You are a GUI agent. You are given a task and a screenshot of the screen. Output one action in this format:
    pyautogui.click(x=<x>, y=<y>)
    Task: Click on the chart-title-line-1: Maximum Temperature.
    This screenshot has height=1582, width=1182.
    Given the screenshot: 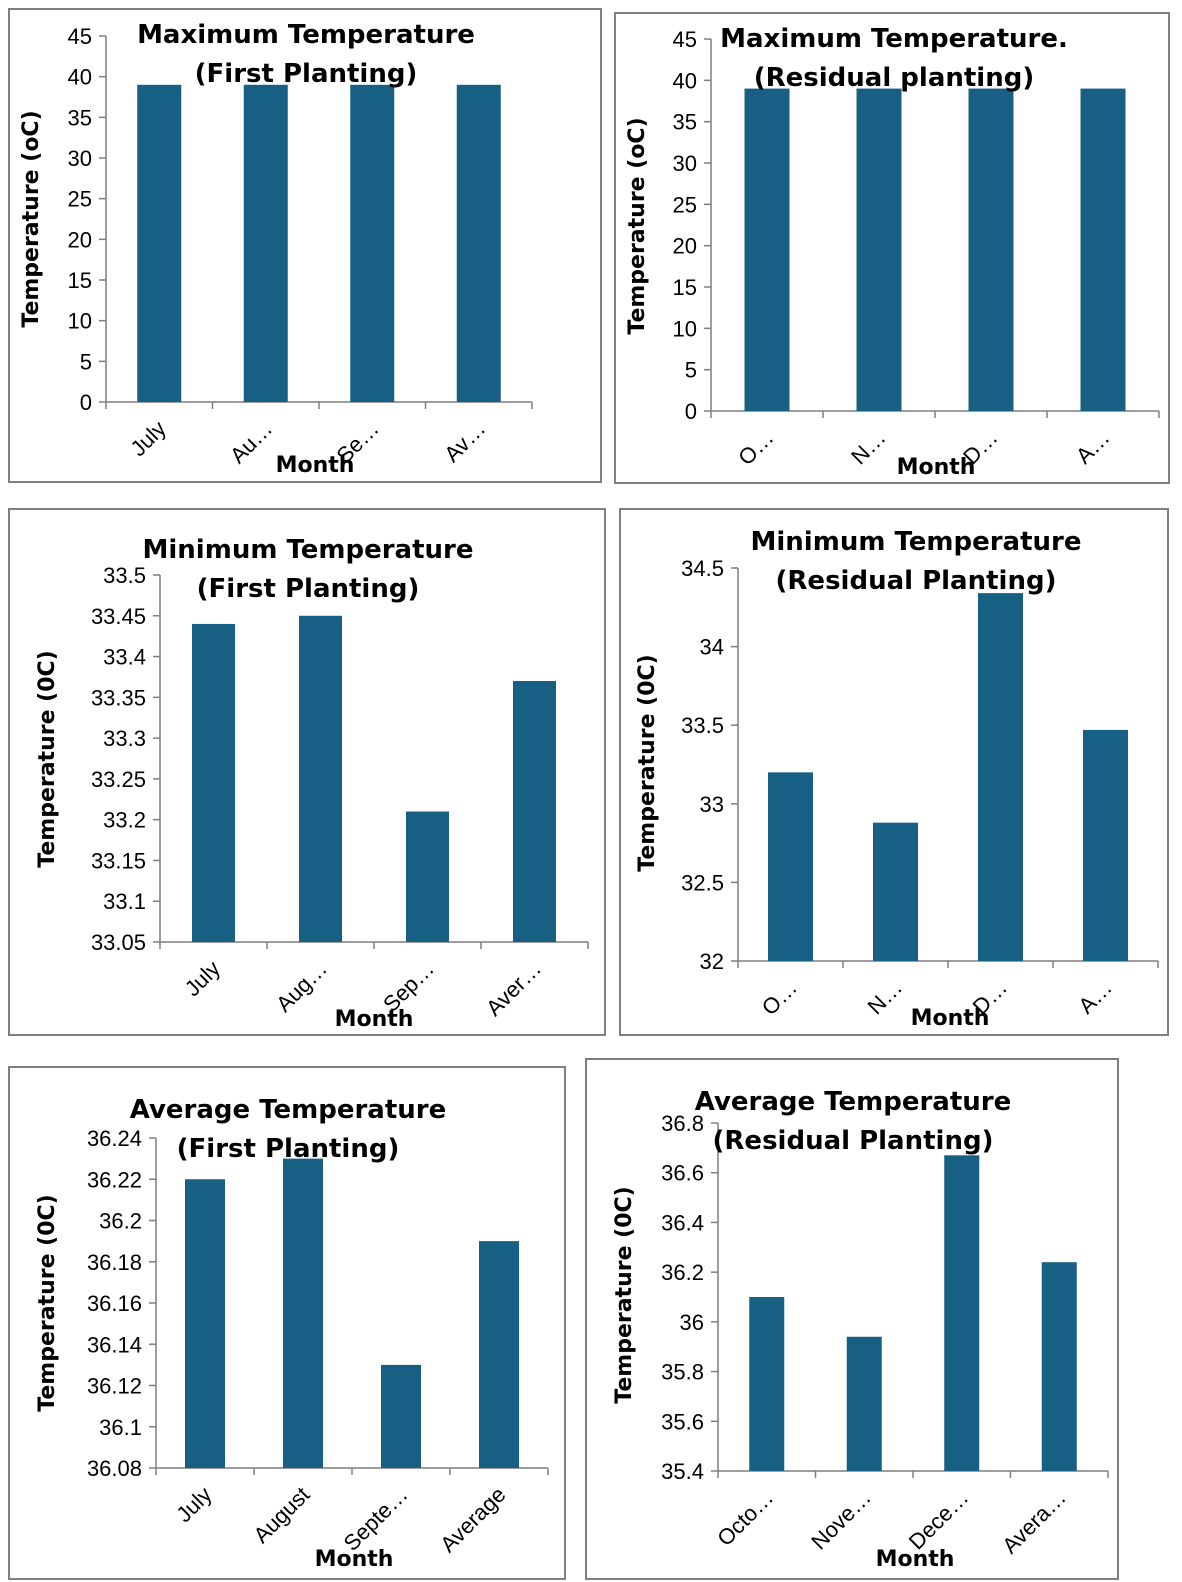 What is the action you would take?
    pyautogui.click(x=894, y=39)
    